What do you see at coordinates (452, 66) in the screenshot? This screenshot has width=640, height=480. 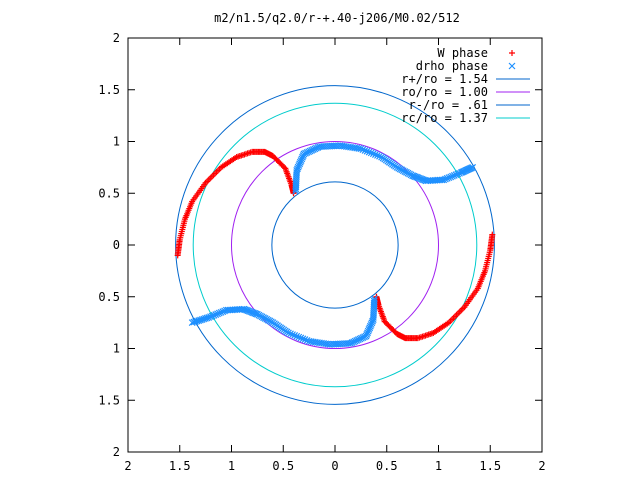 I see `legend-label: drho phase` at bounding box center [452, 66].